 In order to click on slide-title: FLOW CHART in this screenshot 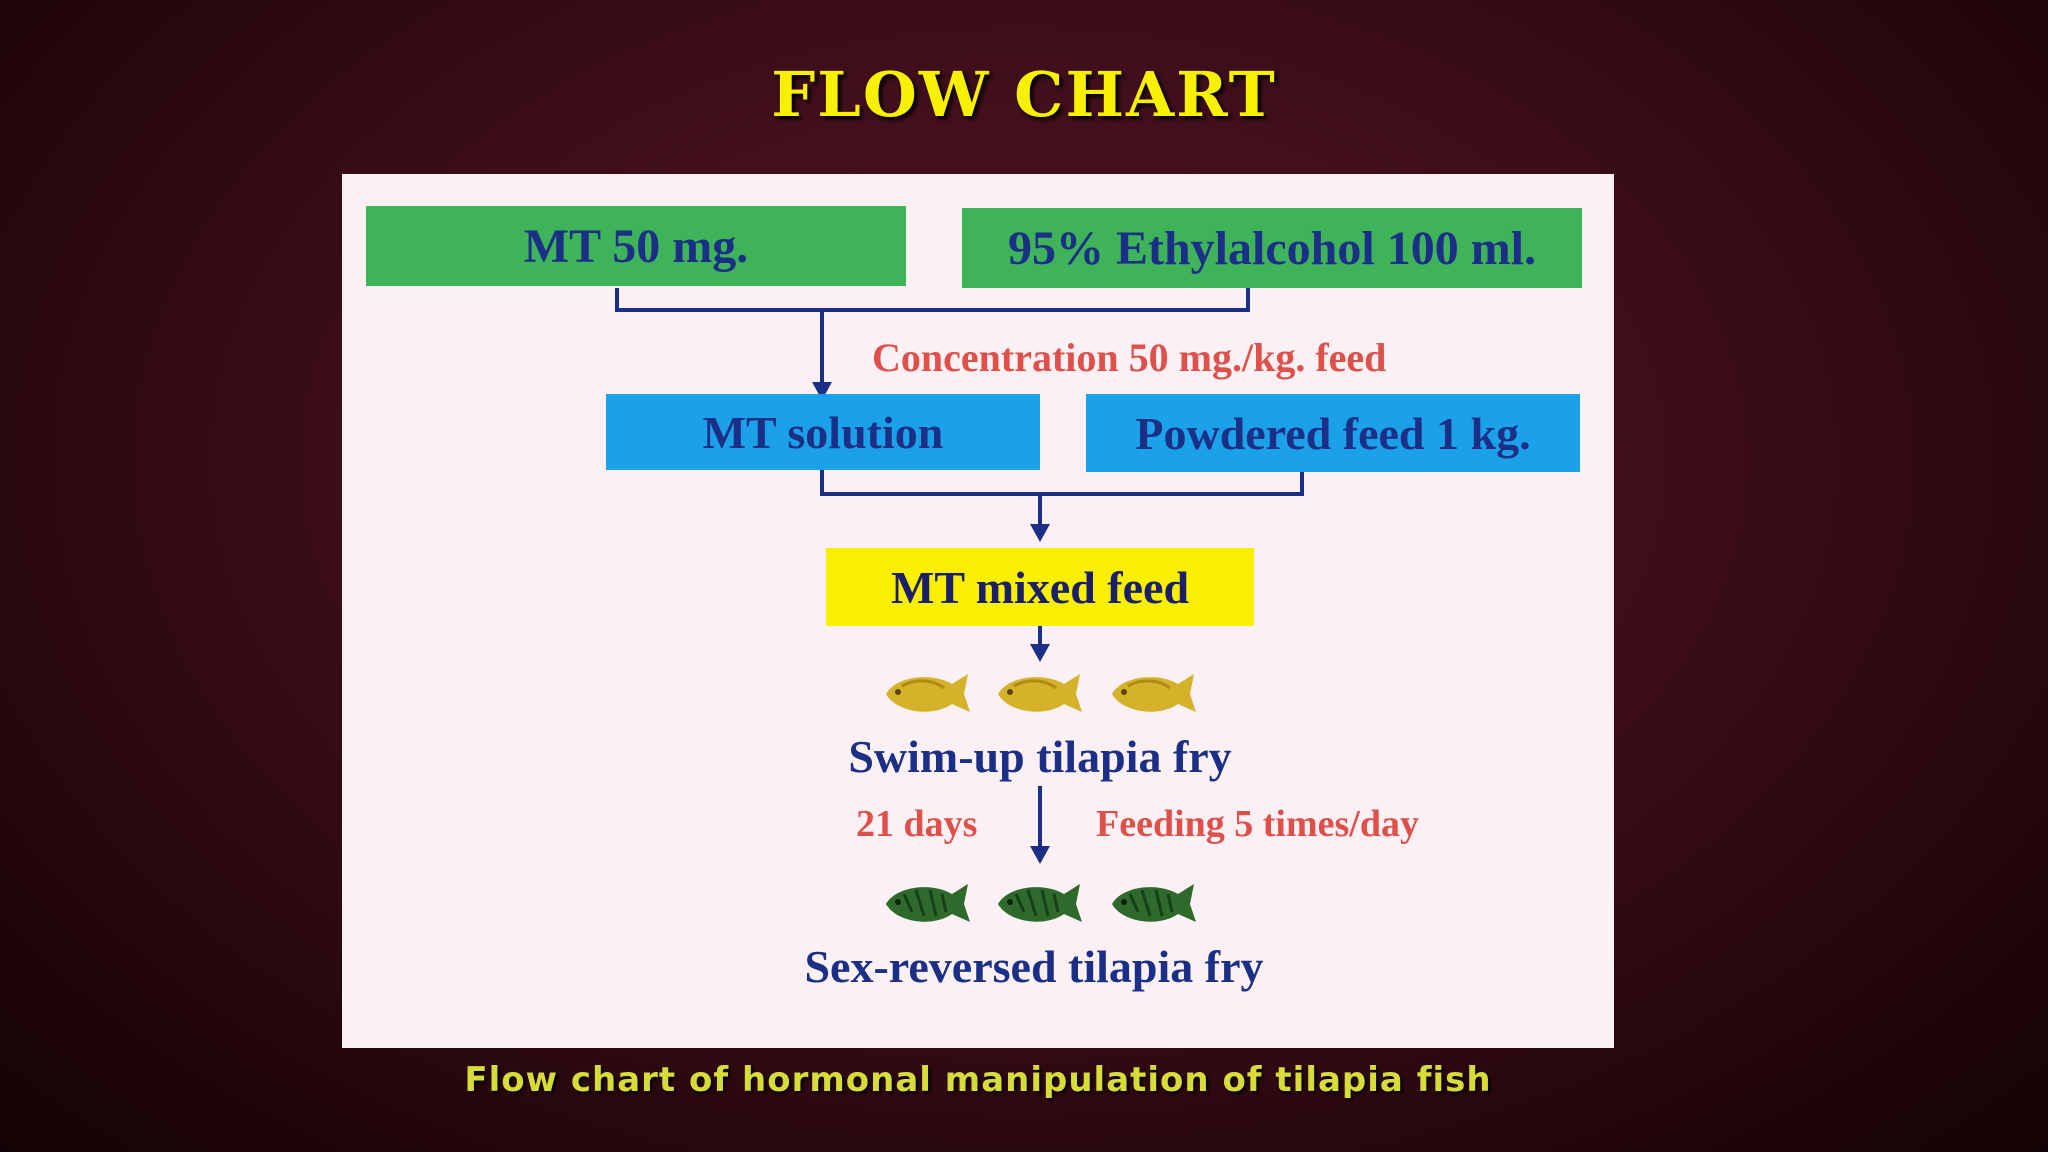, I will do `click(1024, 94)`.